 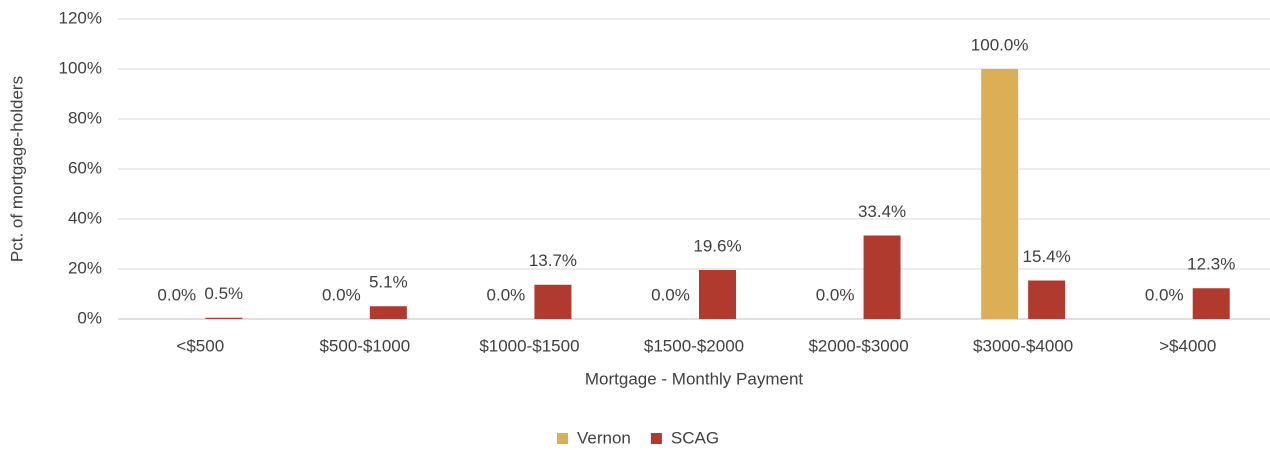 I want to click on value-label: 13.7%, so click(x=553, y=260).